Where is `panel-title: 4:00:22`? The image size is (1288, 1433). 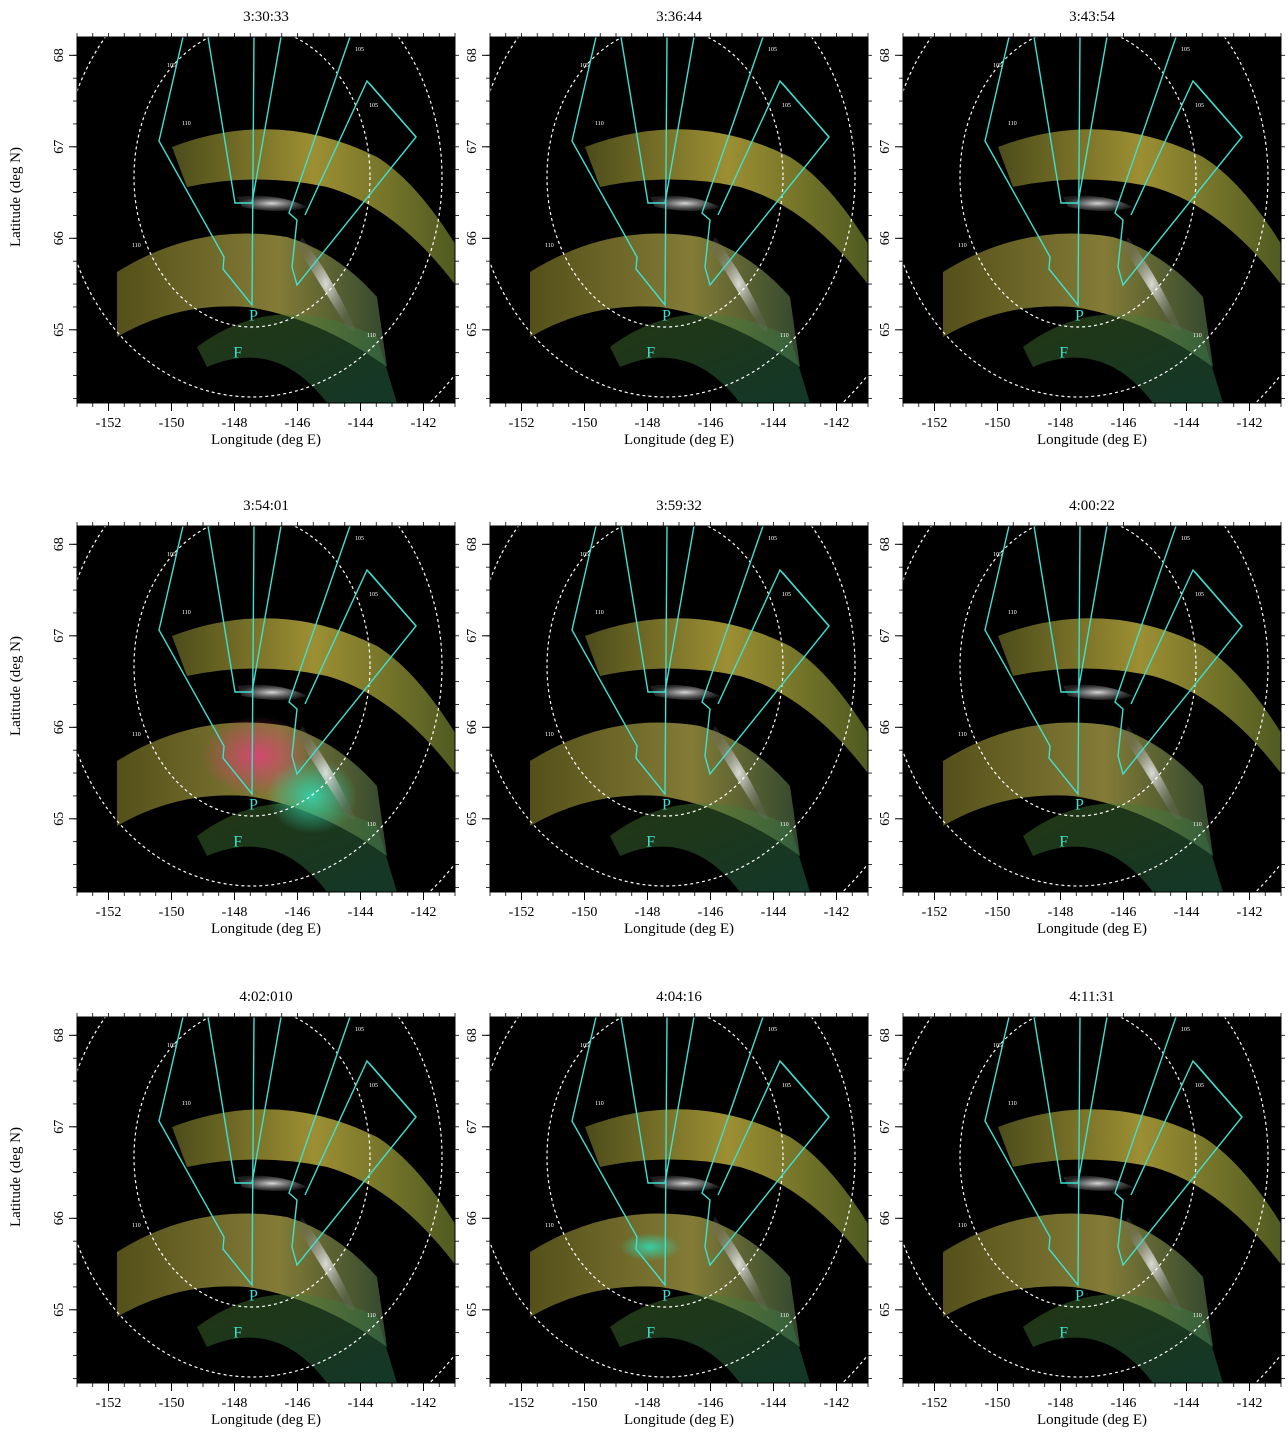 panel-title: 4:00:22 is located at coordinates (1092, 506).